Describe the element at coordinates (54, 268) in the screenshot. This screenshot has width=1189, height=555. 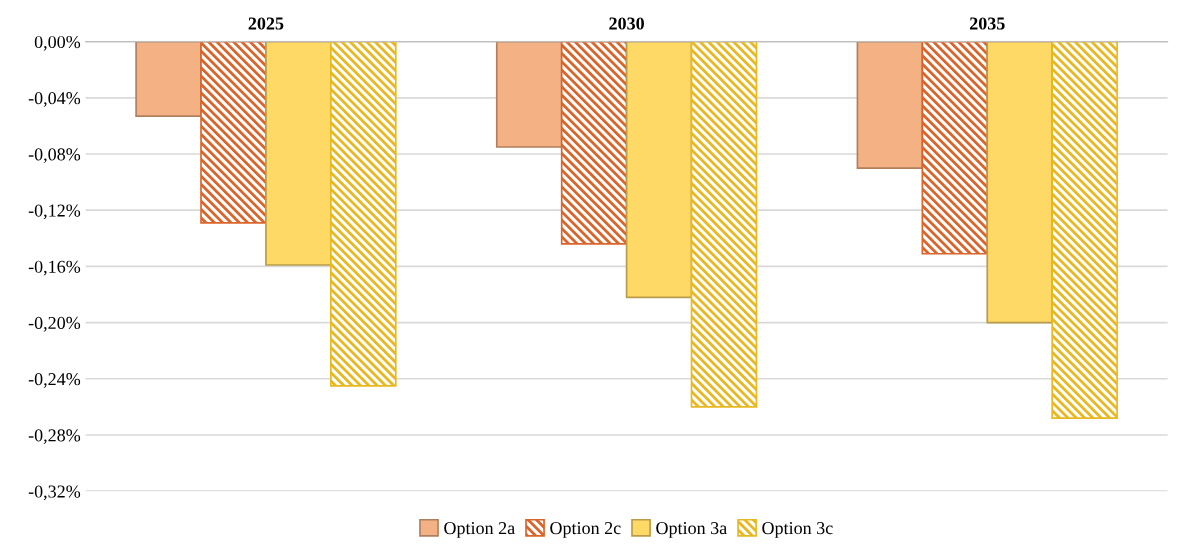
I see `y-tick-label: -0,16%` at that location.